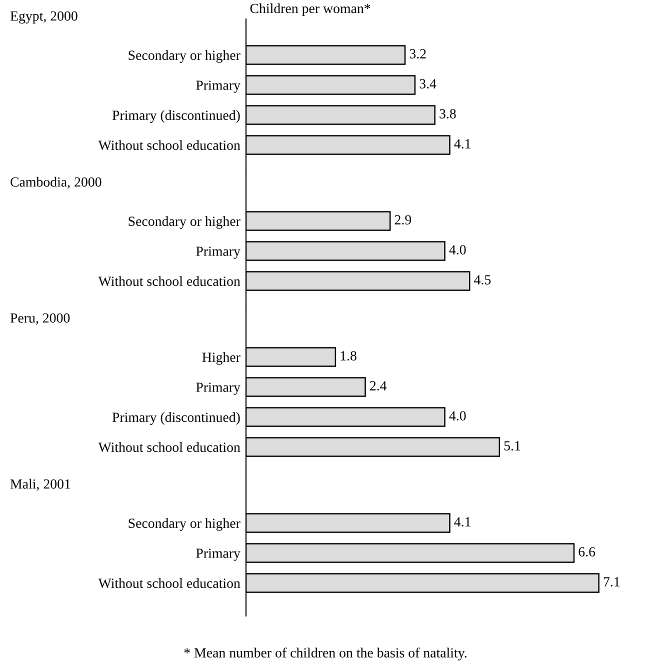 This screenshot has width=651, height=670. Describe the element at coordinates (403, 220) in the screenshot. I see `data-label: 2.9` at that location.